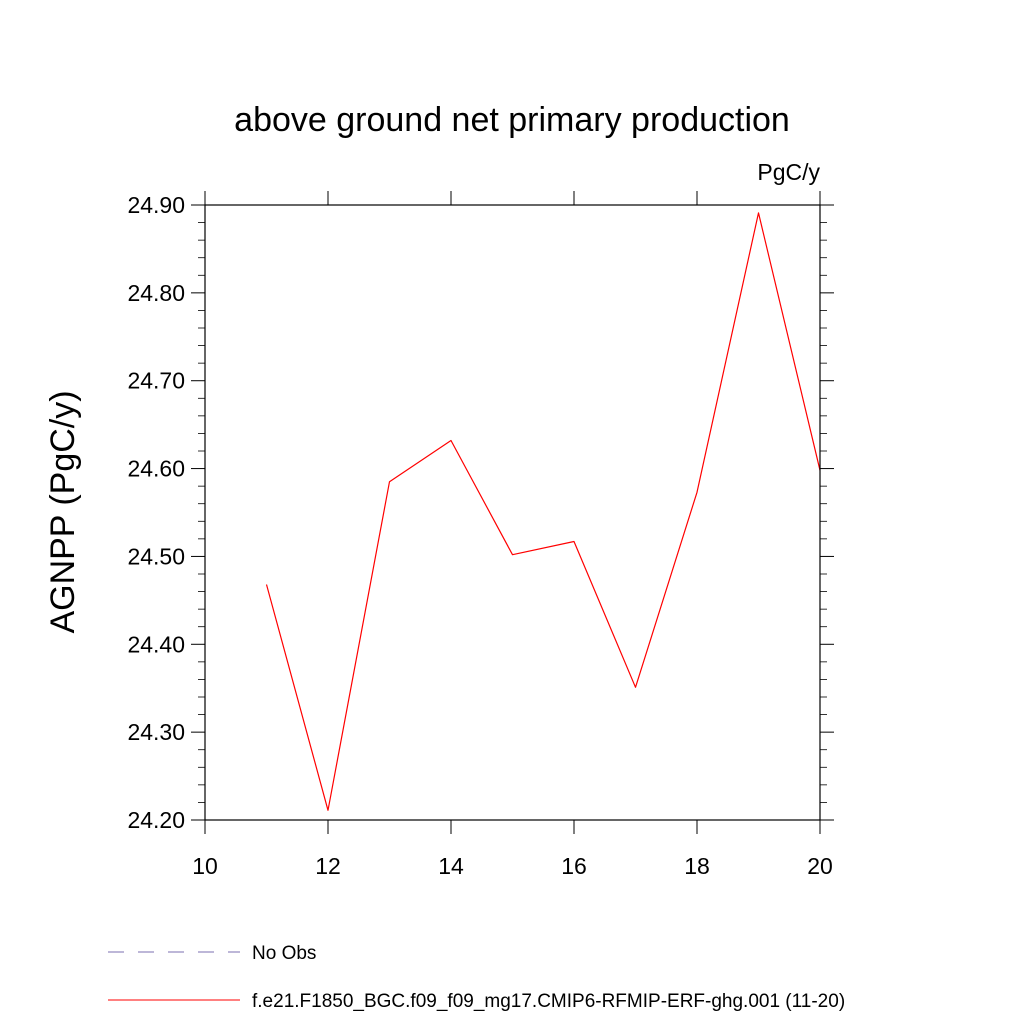 Image resolution: width=1024 pixels, height=1024 pixels. I want to click on y-tick-label: 24.50, so click(156, 556).